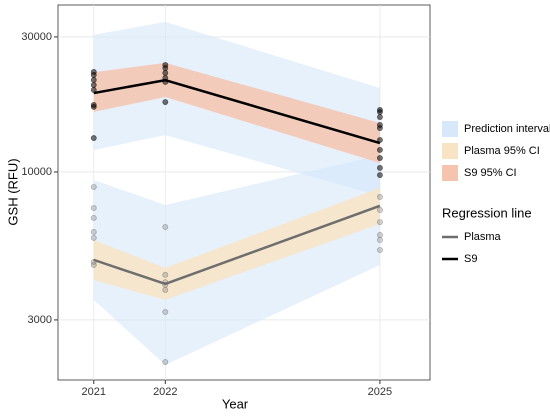  Describe the element at coordinates (483, 237) in the screenshot. I see `legend-label: Plasma` at that location.